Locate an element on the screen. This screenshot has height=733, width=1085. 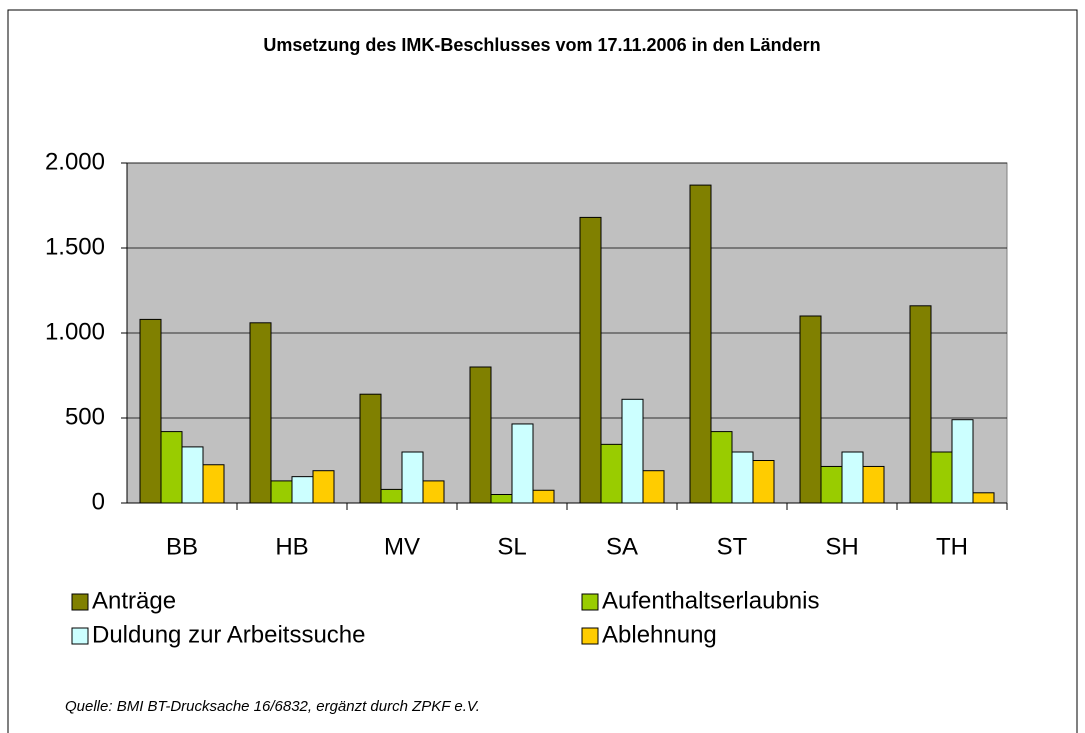
x-tick-label: SH is located at coordinates (841, 546).